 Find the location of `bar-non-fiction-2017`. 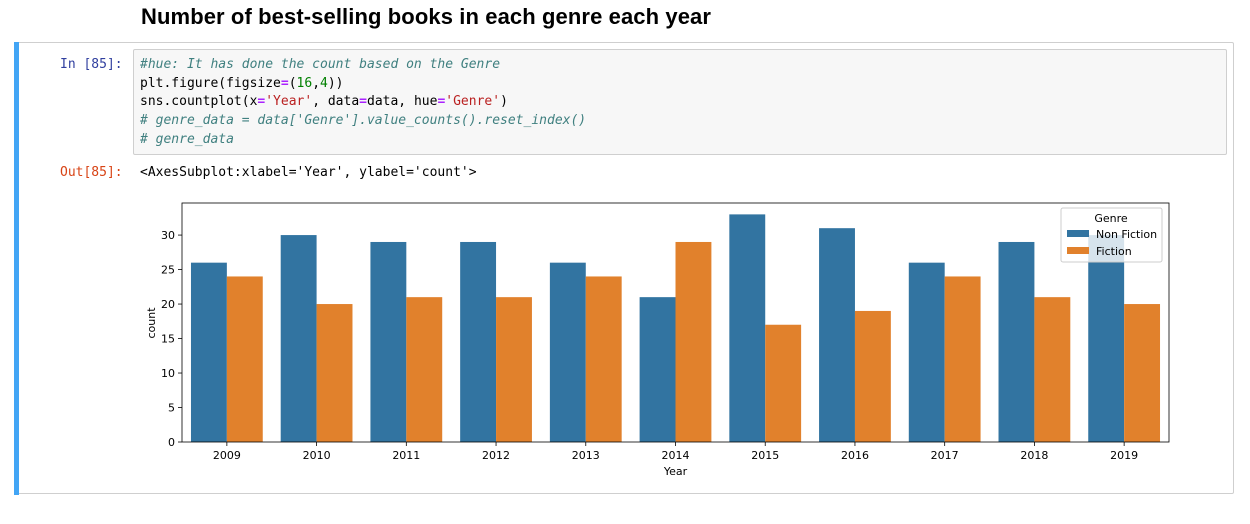

bar-non-fiction-2017 is located at coordinates (926, 352).